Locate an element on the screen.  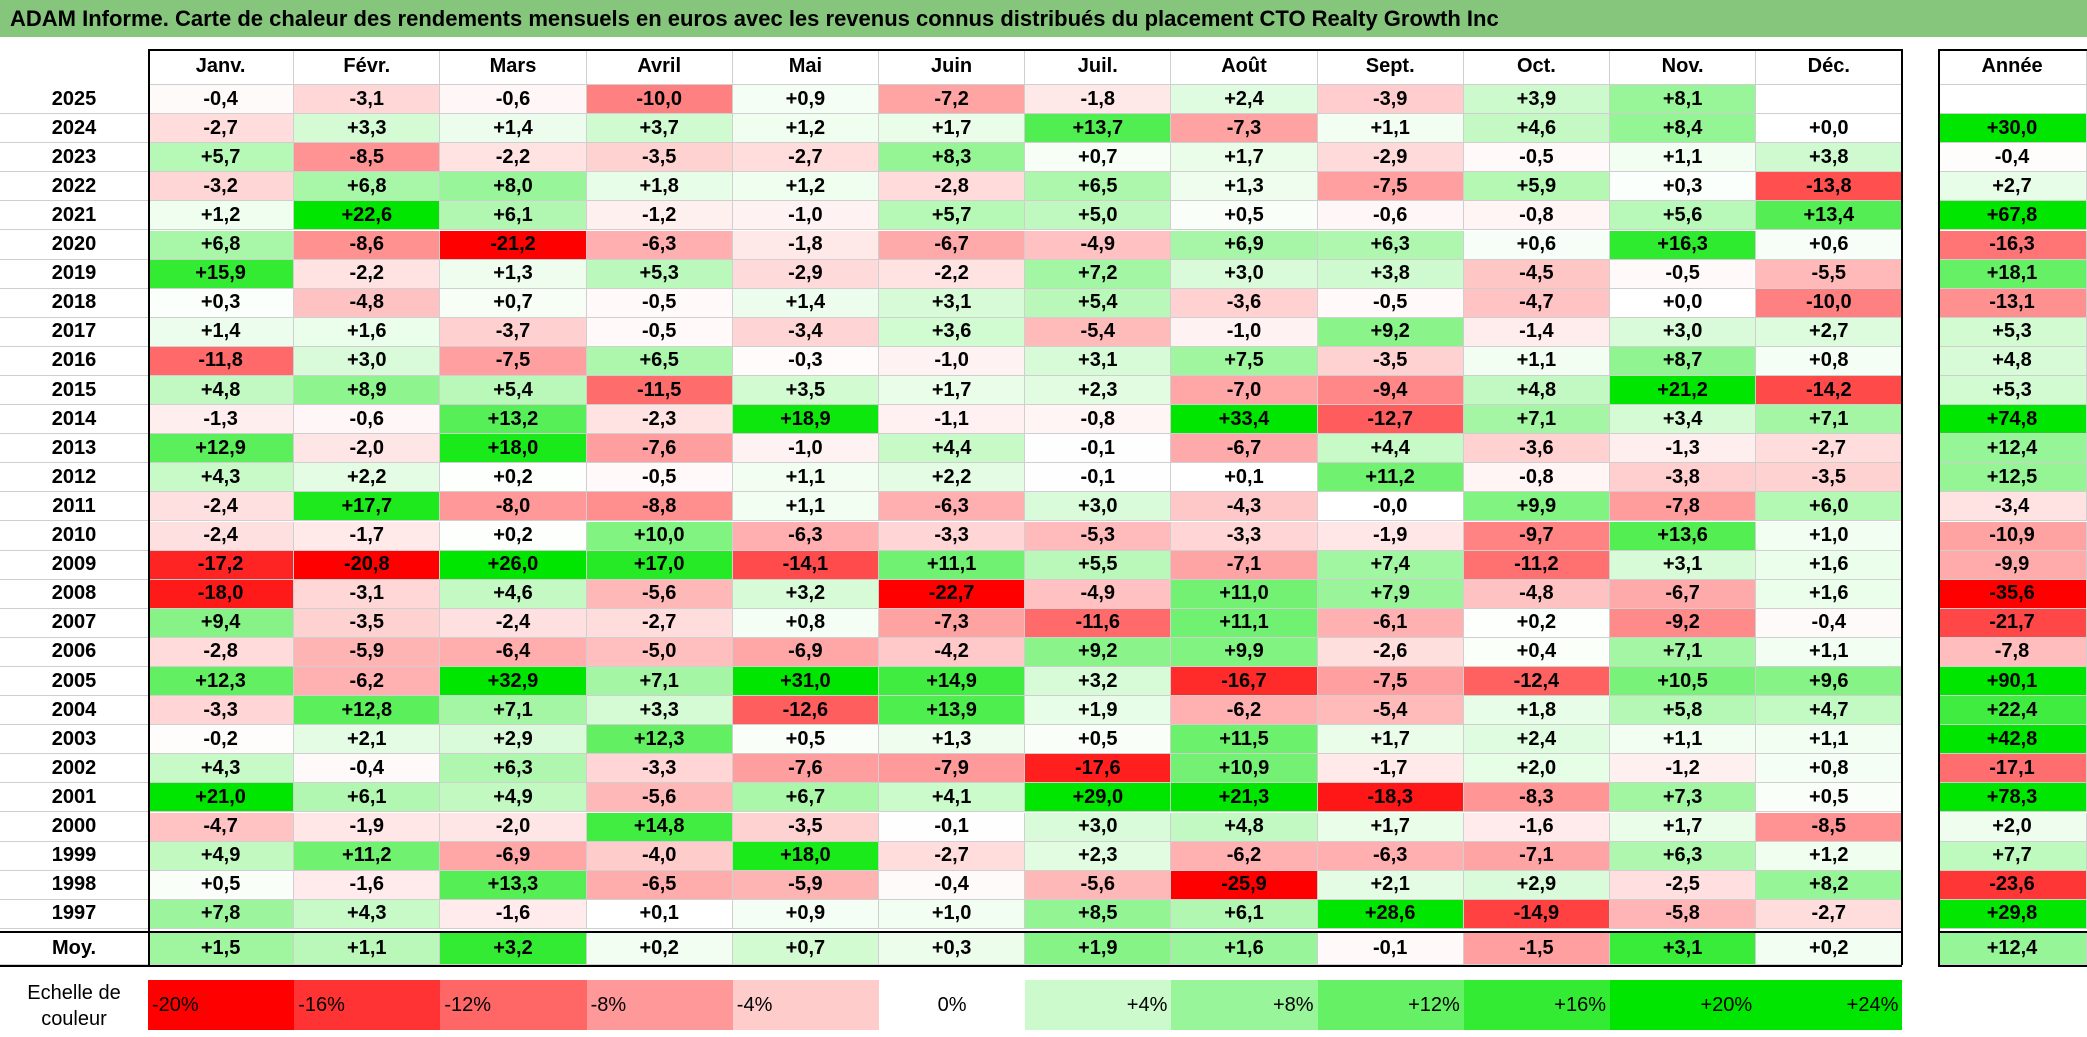
heatmap-cell: -4,5 is located at coordinates (1536, 274).